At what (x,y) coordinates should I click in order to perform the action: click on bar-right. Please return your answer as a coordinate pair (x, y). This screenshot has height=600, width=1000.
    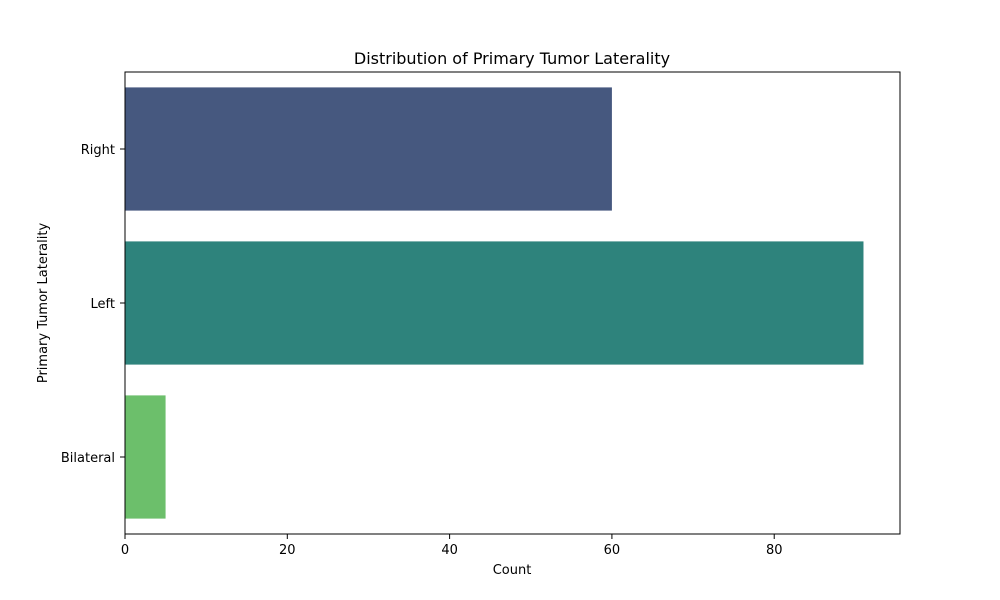
    Looking at the image, I should click on (368, 149).